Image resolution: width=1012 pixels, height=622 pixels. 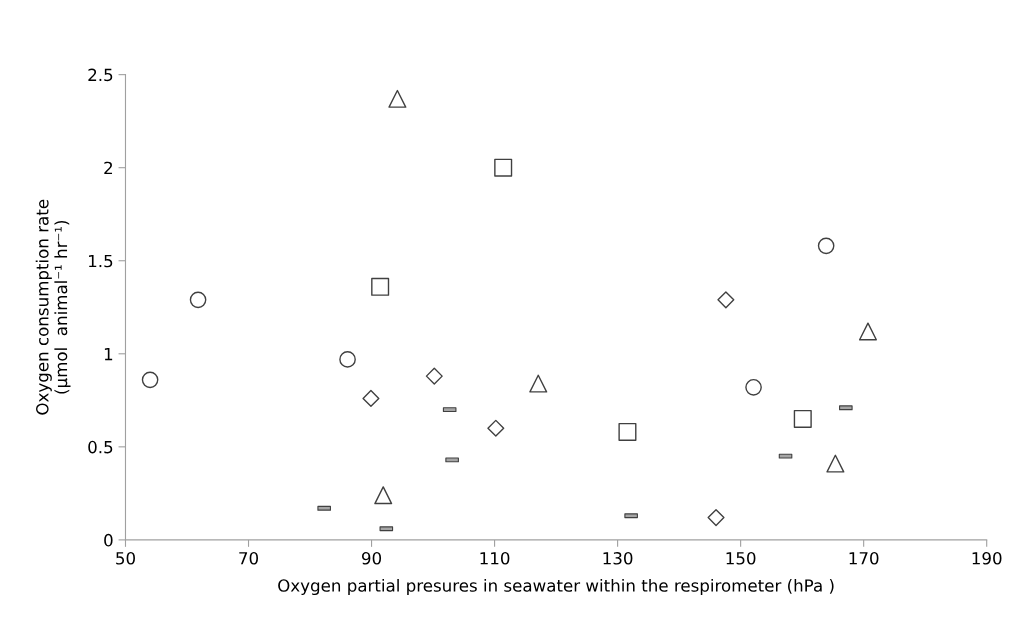 What do you see at coordinates (741, 558) in the screenshot?
I see `x-tick-label: 150` at bounding box center [741, 558].